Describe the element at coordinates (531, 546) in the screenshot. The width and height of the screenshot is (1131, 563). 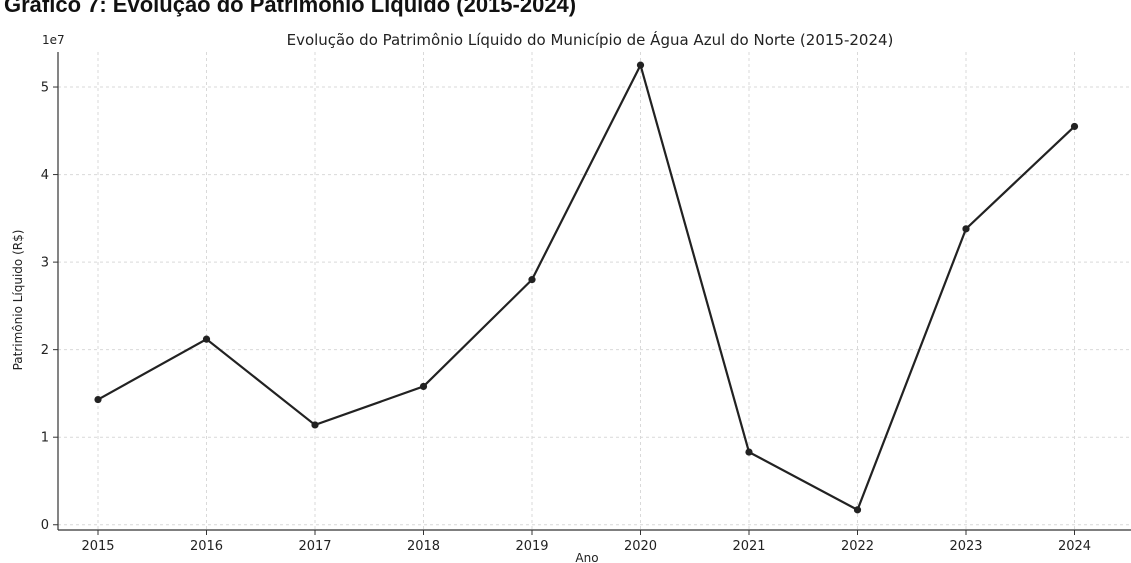
I see `x-tick-label: 2019` at that location.